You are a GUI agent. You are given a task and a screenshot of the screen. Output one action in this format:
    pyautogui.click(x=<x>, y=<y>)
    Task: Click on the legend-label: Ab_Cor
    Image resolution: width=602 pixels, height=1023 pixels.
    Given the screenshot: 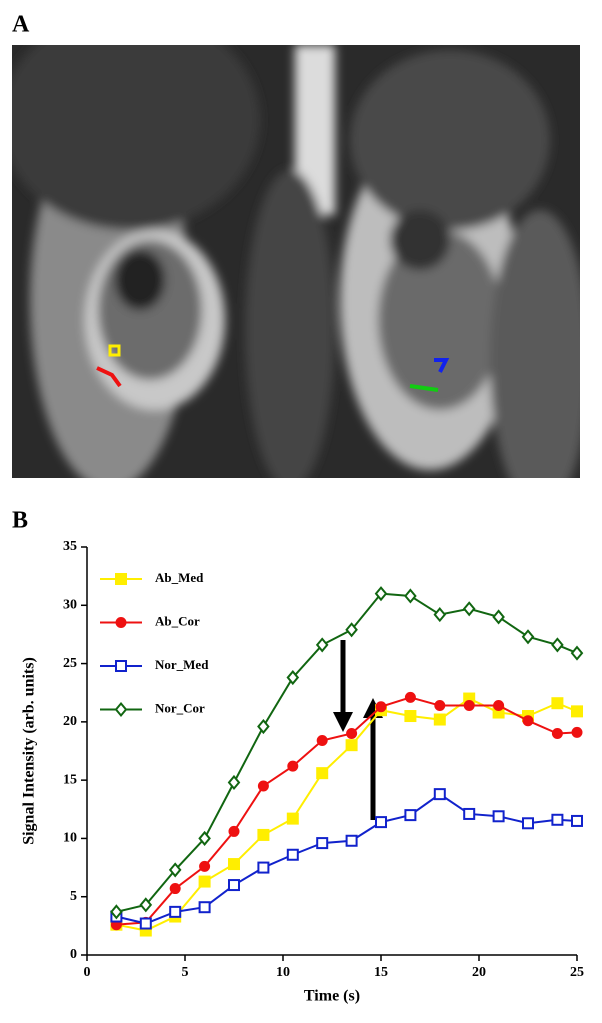 What is the action you would take?
    pyautogui.click(x=177, y=620)
    